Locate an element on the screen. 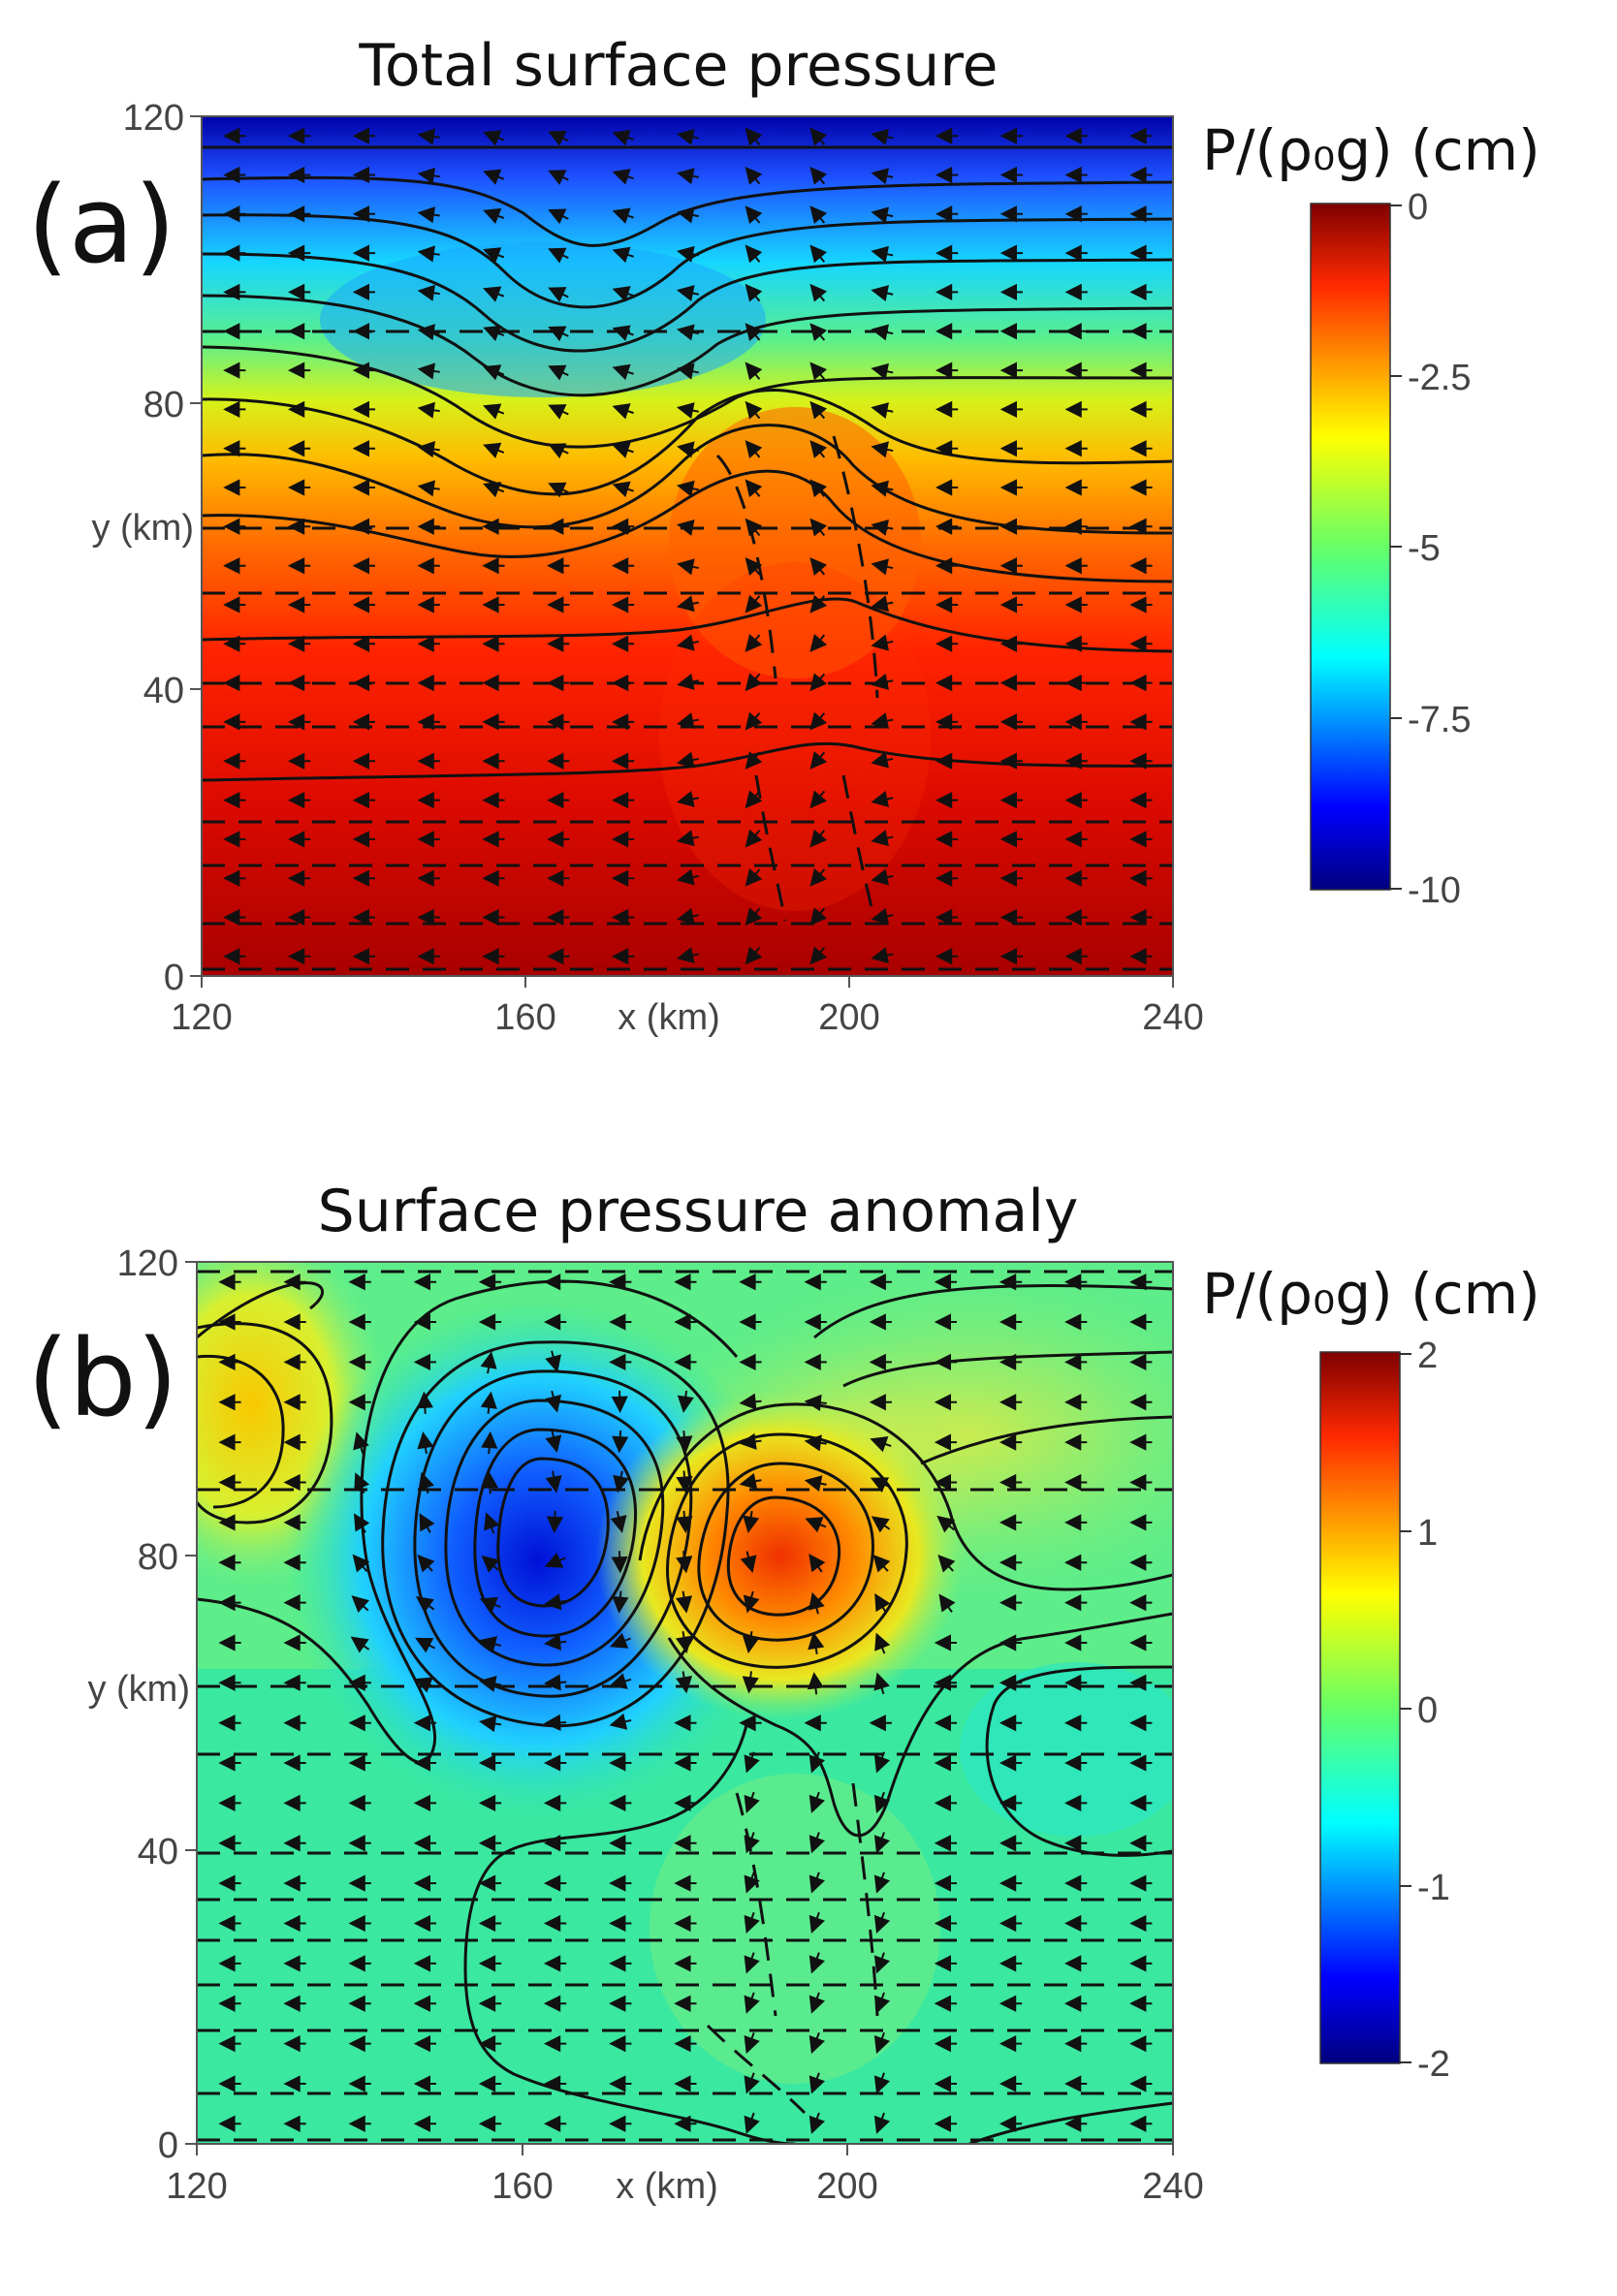 The image size is (1617, 2296). panel-b-xtick: 120 is located at coordinates (196, 2187).